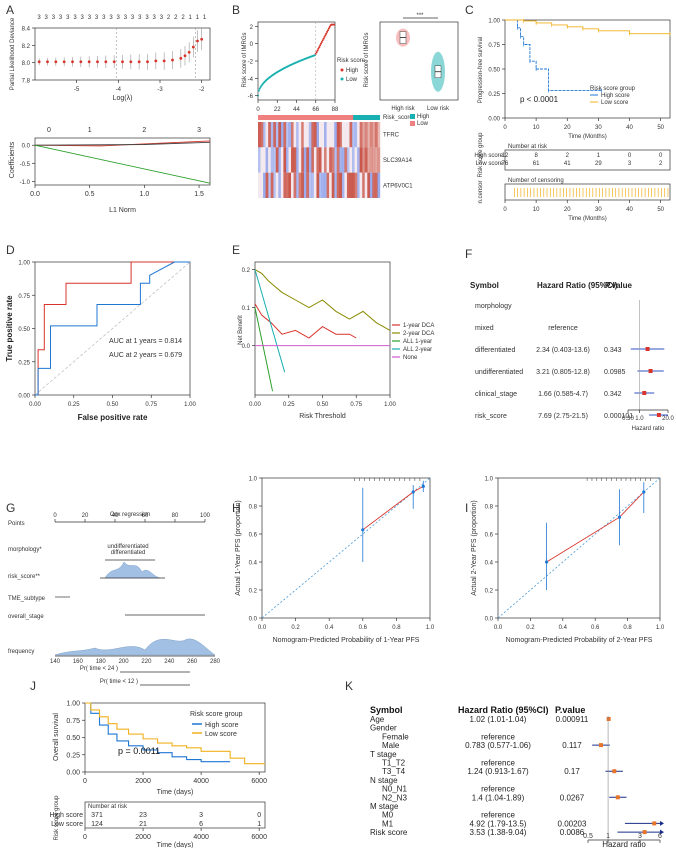  Describe the element at coordinates (390, 405) in the screenshot. I see `e-x-tick-label: 1.00` at that location.